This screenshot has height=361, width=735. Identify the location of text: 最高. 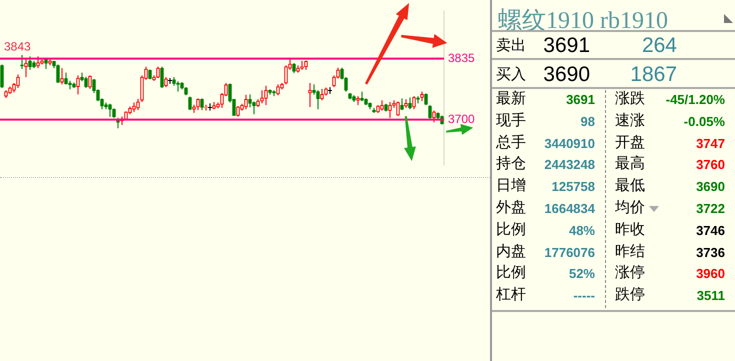
(630, 163).